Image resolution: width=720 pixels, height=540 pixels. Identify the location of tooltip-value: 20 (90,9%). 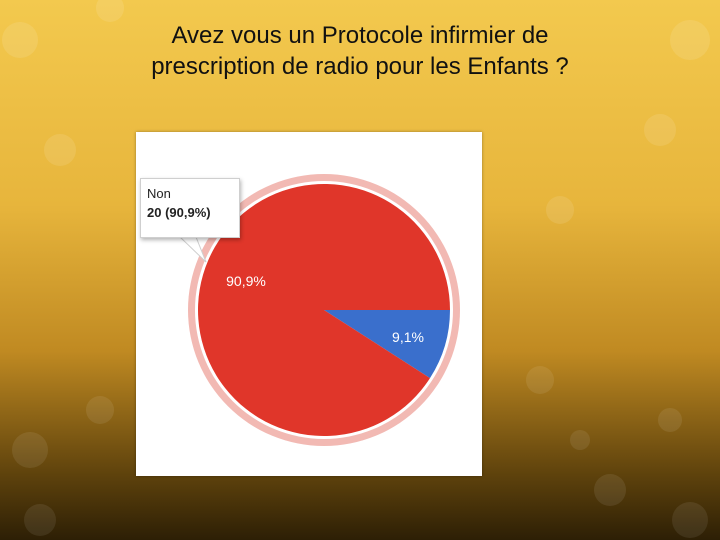
(179, 212).